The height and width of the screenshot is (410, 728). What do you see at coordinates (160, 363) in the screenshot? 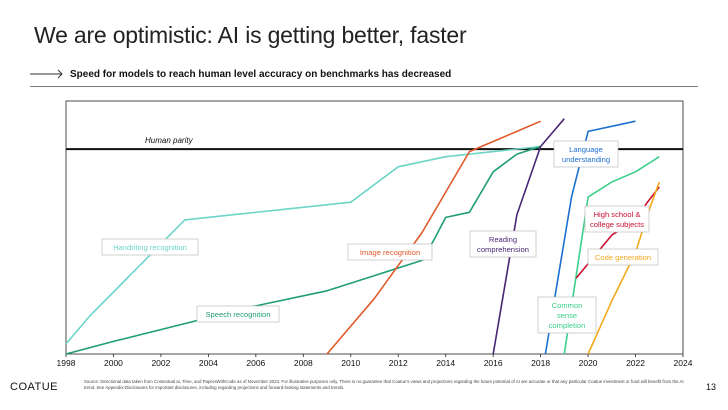
I see `x-tick-label: 2002` at bounding box center [160, 363].